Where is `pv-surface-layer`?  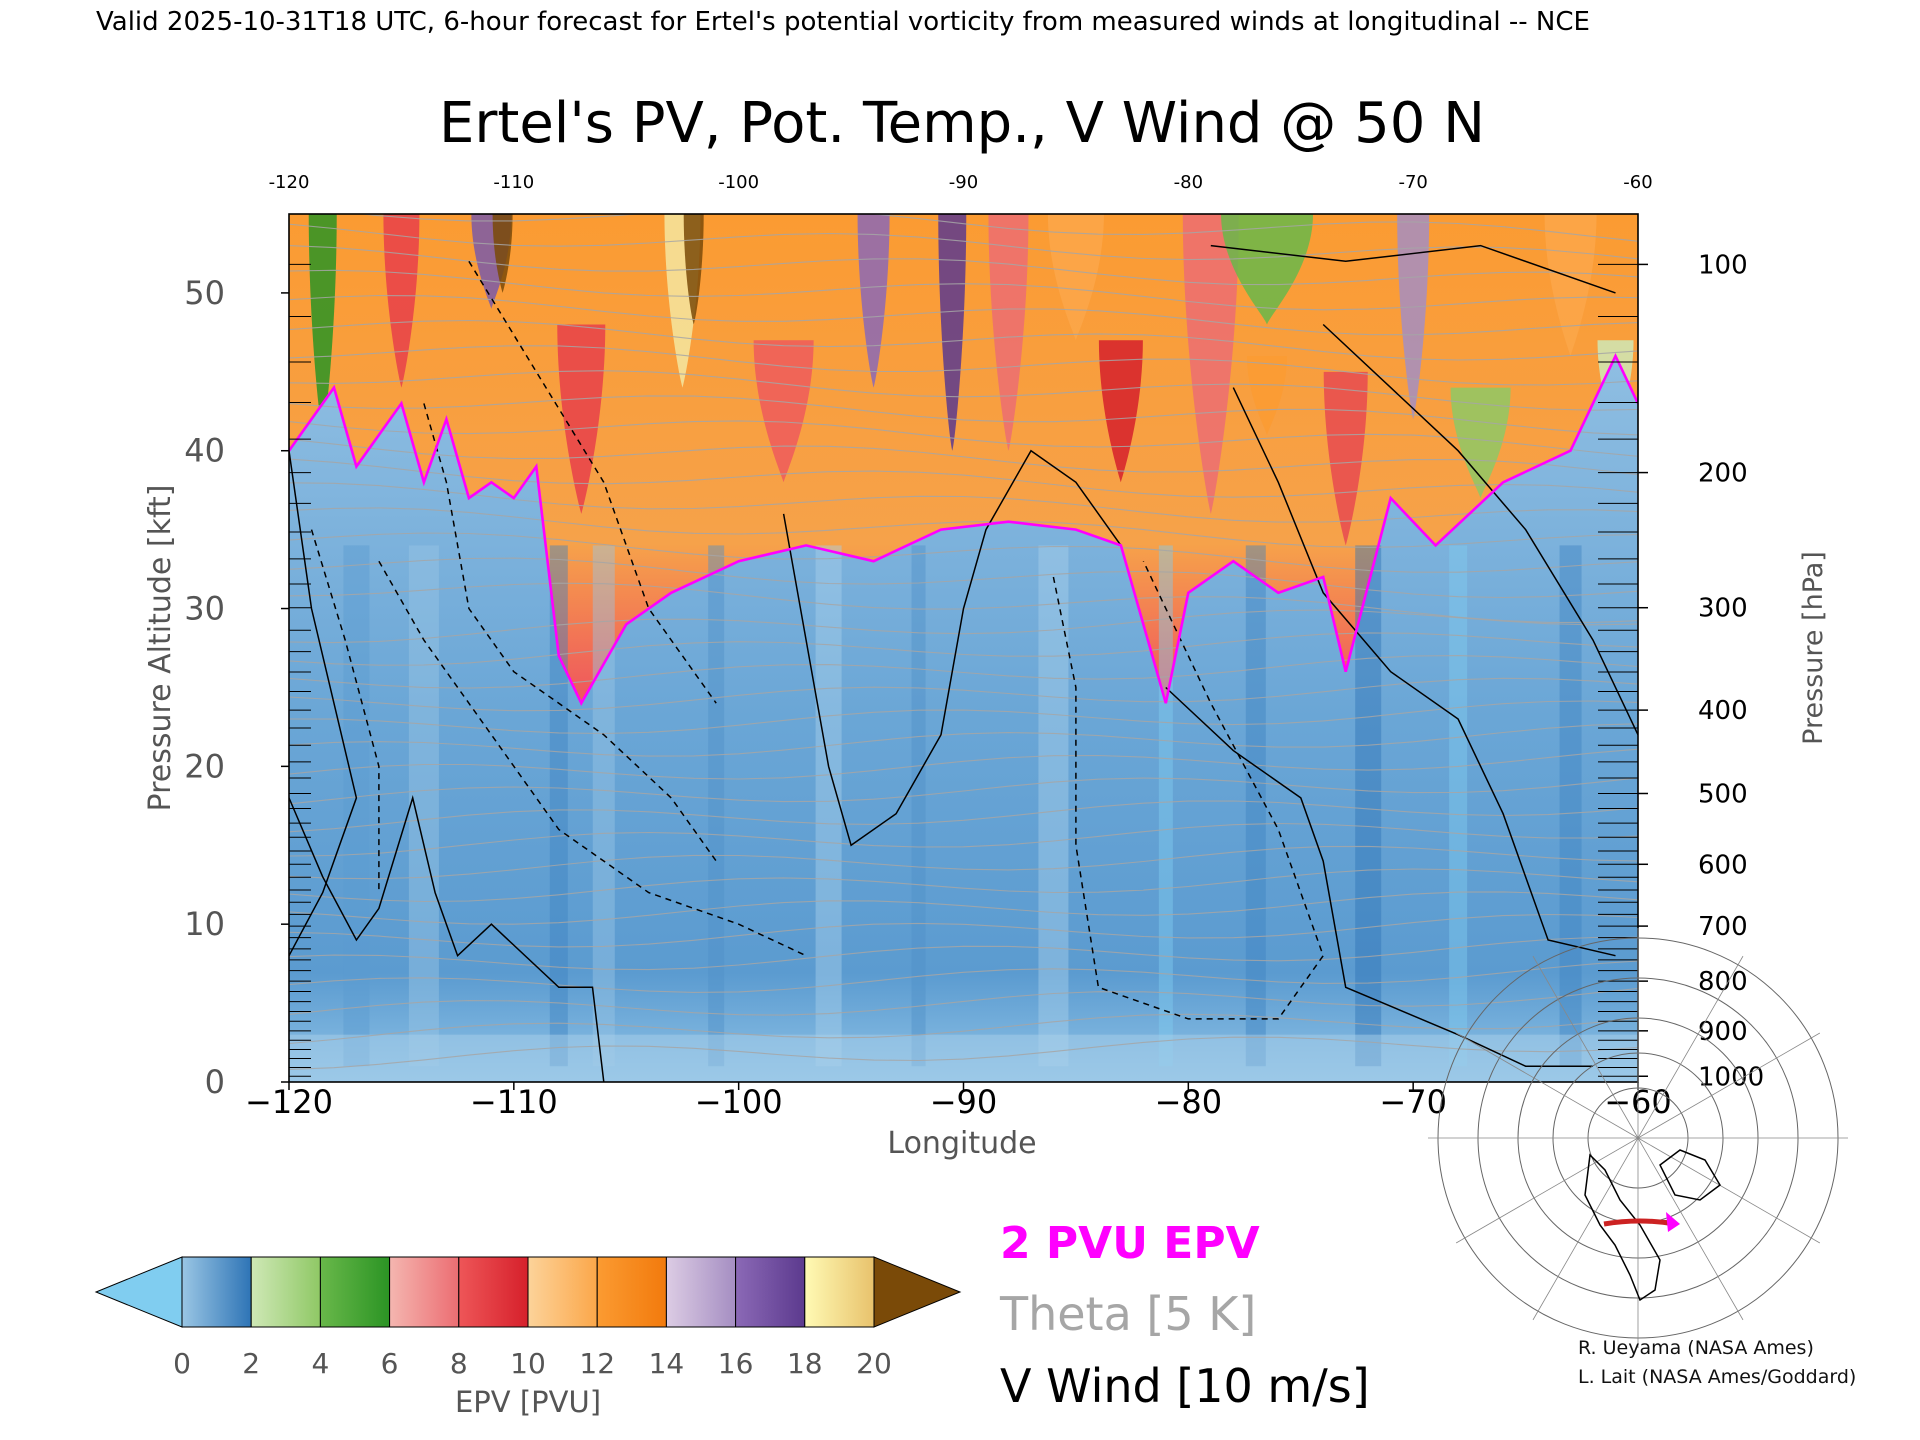 pv-surface-layer is located at coordinates (963, 1058).